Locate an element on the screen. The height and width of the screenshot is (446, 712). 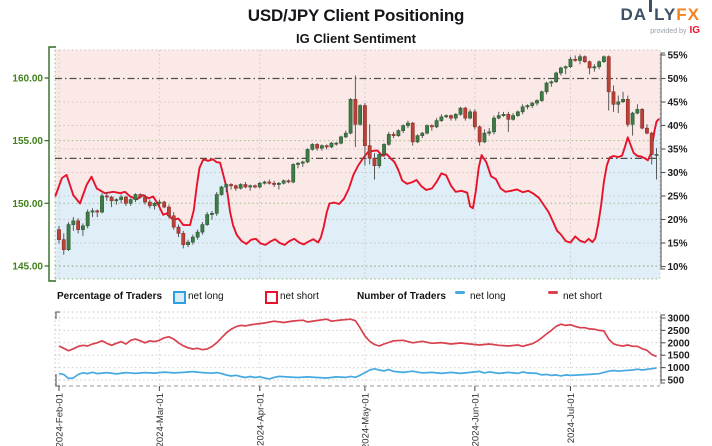
percent-tick-label: 10% is located at coordinates (678, 267).